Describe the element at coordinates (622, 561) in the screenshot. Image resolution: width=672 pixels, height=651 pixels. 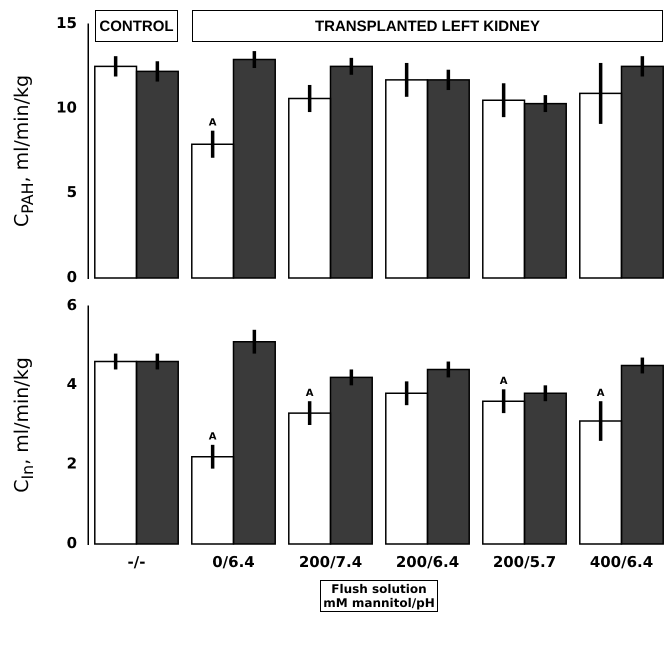
I see `x-tick-label: 400/6.4` at that location.